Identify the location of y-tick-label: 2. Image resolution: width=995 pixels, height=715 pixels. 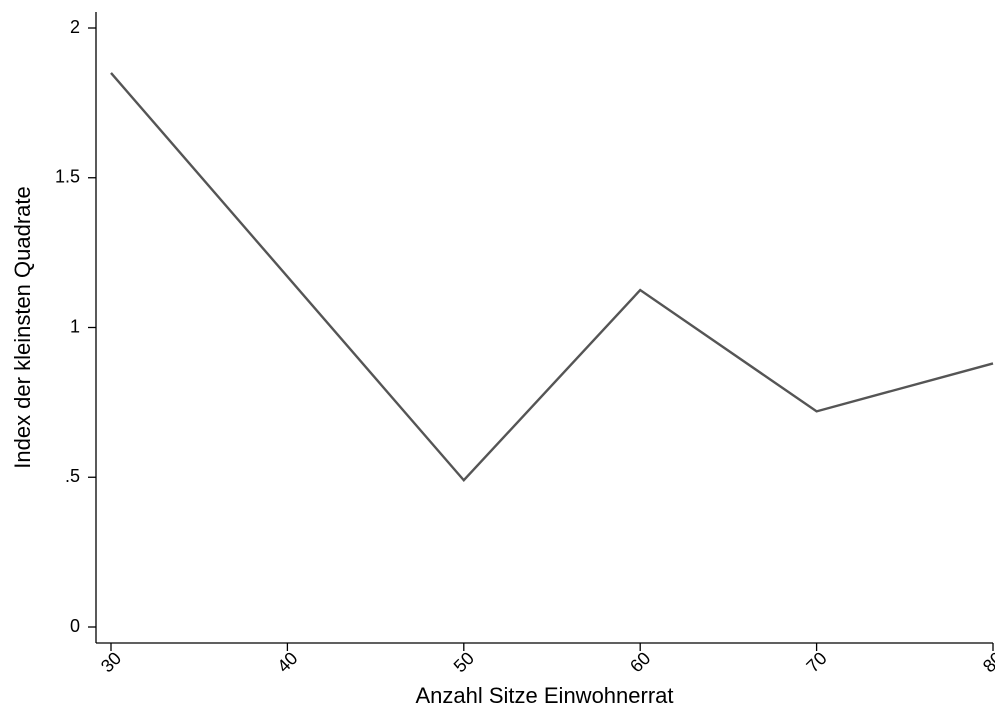
(75, 27).